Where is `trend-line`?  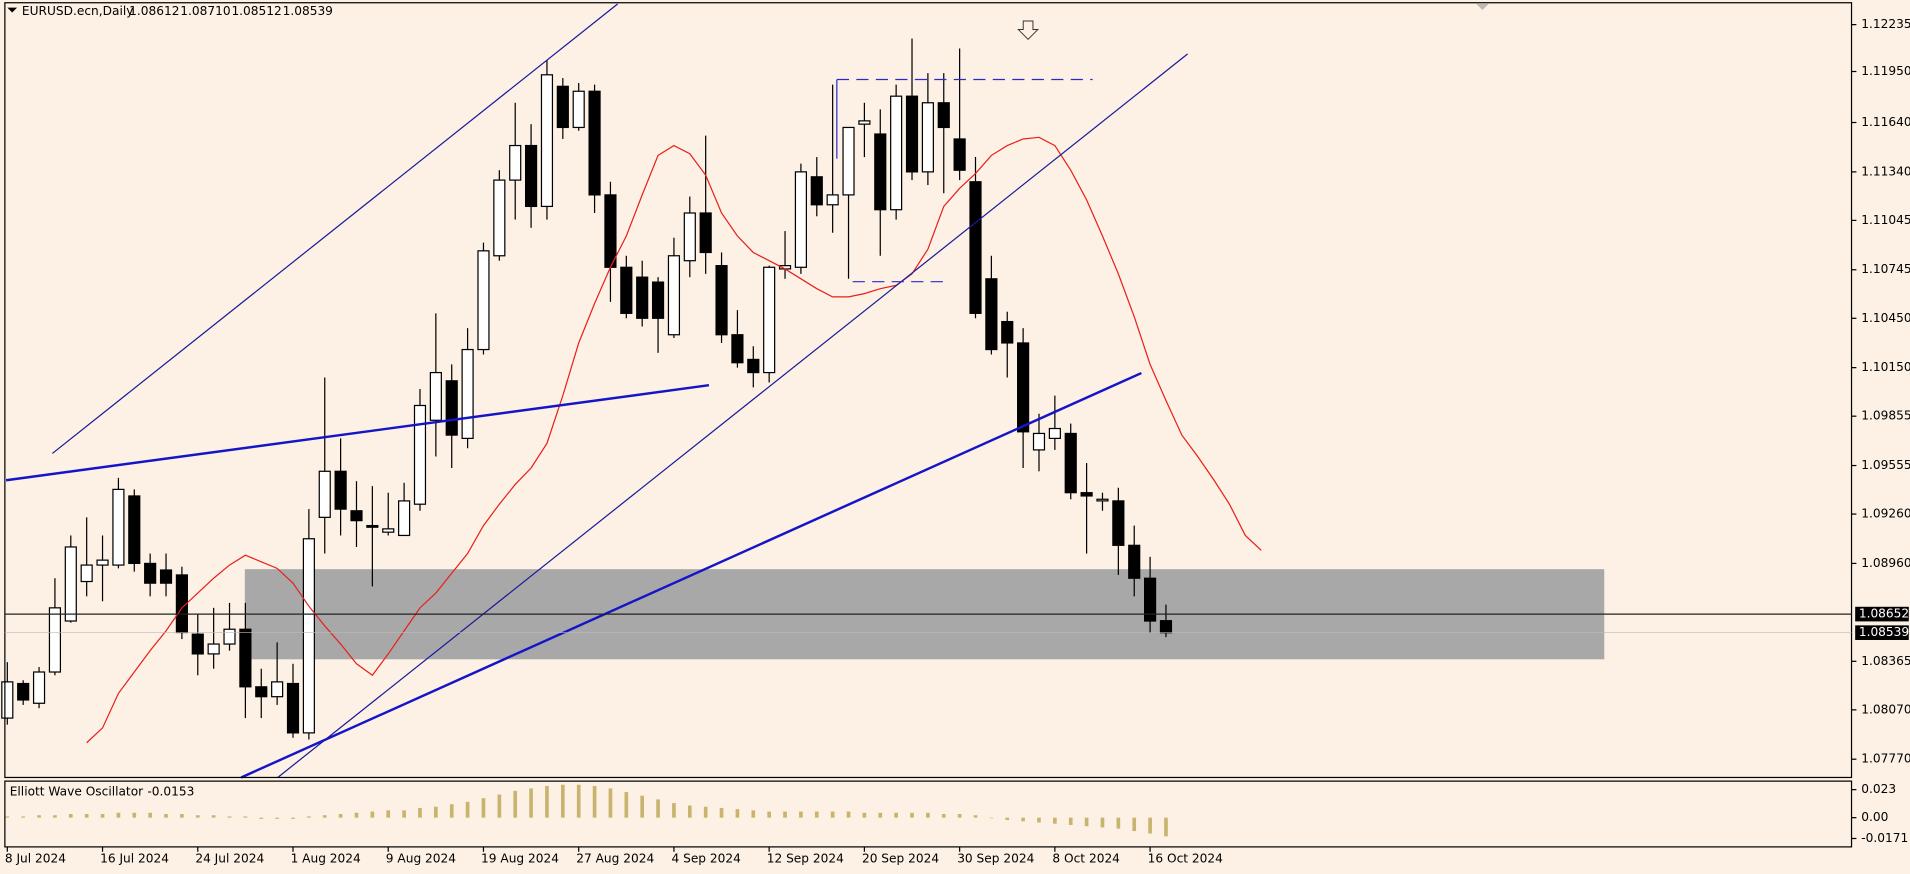
trend-line is located at coordinates (357, 433).